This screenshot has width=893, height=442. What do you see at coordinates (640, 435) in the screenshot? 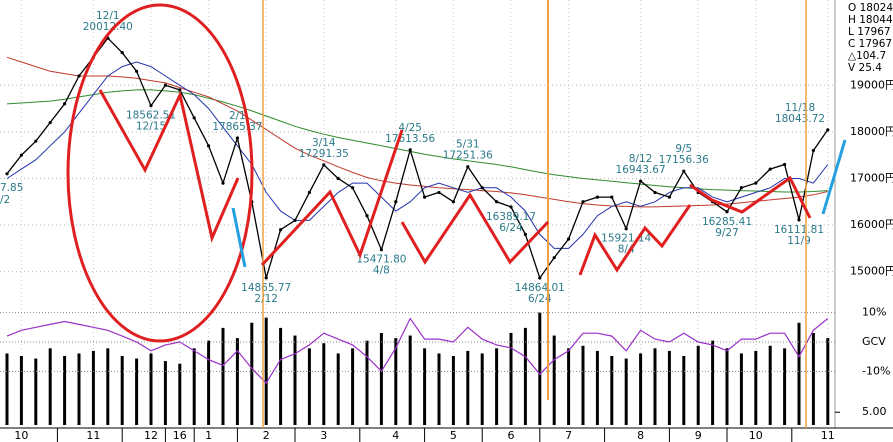
I see `x-tick-label: 8` at bounding box center [640, 435].